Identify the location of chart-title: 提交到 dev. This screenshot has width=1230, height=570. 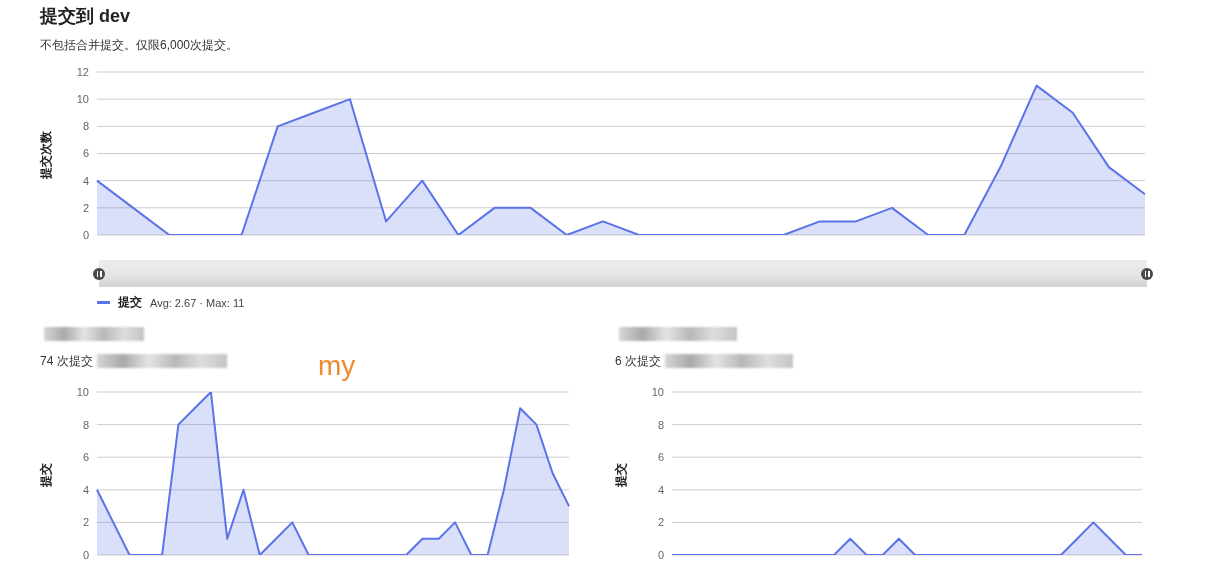
(85, 16).